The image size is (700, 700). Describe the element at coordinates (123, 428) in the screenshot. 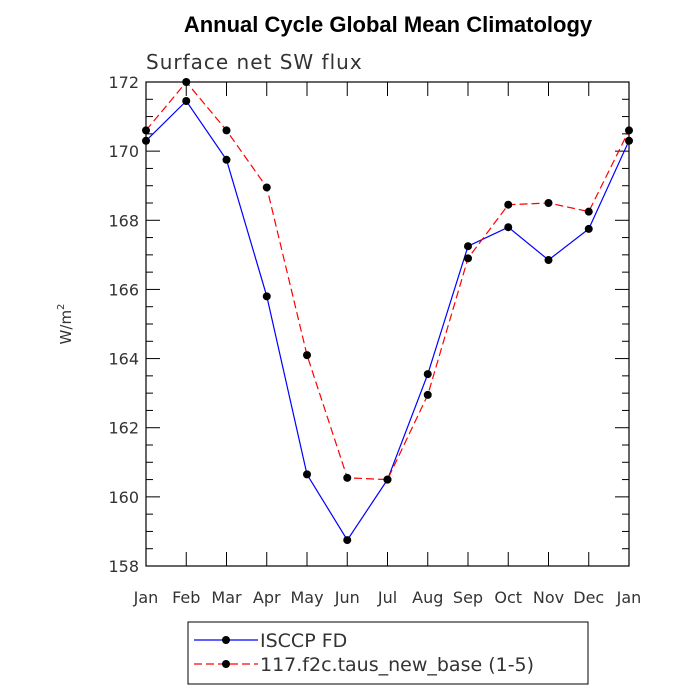

I see `y-tick-label: 162` at that location.